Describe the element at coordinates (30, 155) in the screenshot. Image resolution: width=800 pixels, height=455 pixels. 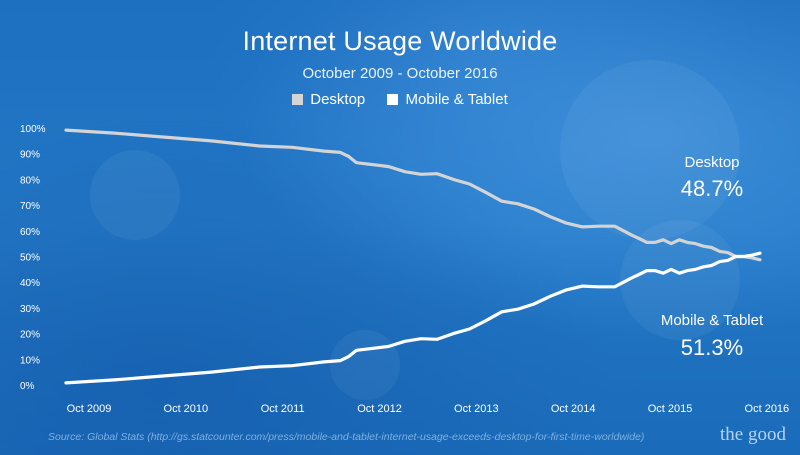
I see `y-tick-label: 90%` at that location.